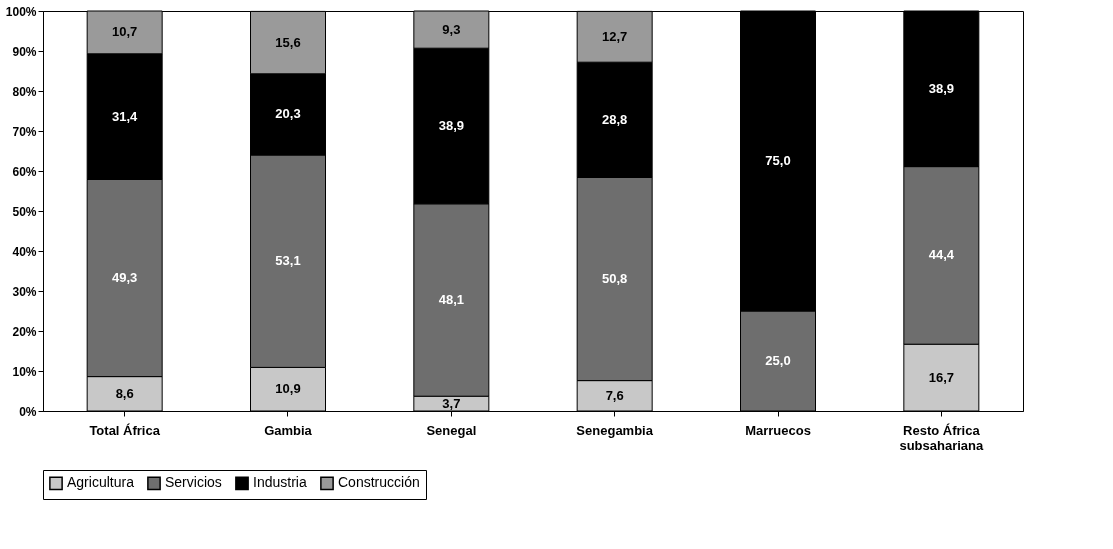 This screenshot has height=549, width=1113. What do you see at coordinates (288, 114) in the screenshot?
I see `data-label: 20,3` at bounding box center [288, 114].